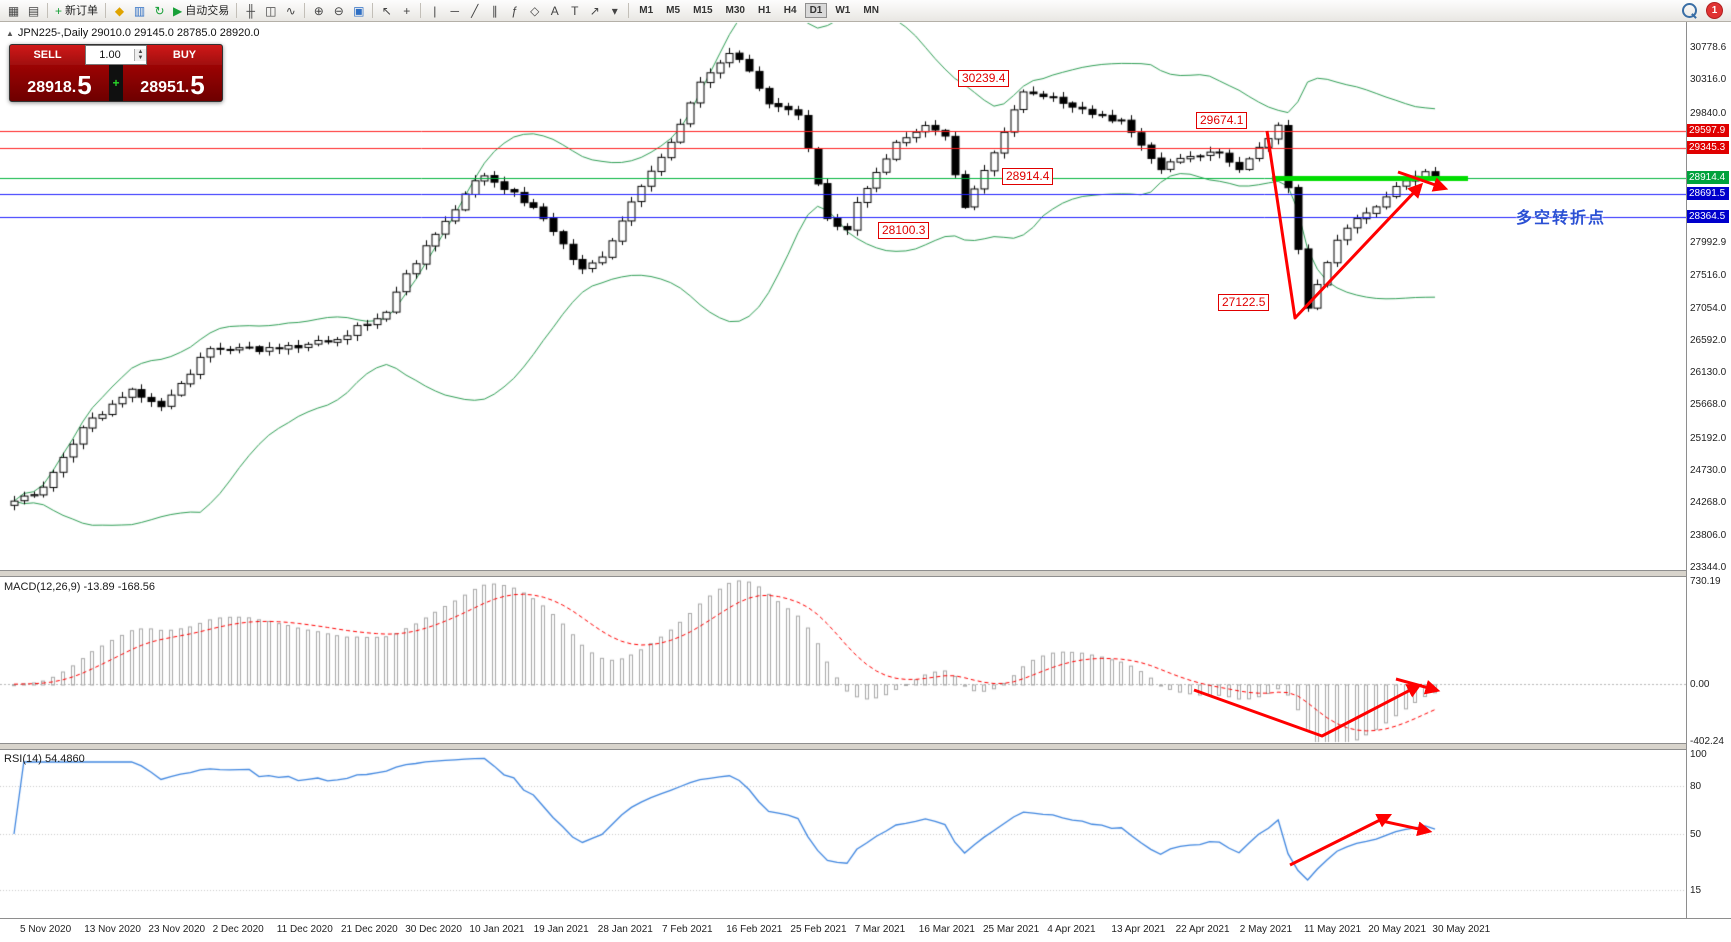 This screenshot has height=942, width=1731. I want to click on chart-profiles-icon: ▤, so click(33, 11).